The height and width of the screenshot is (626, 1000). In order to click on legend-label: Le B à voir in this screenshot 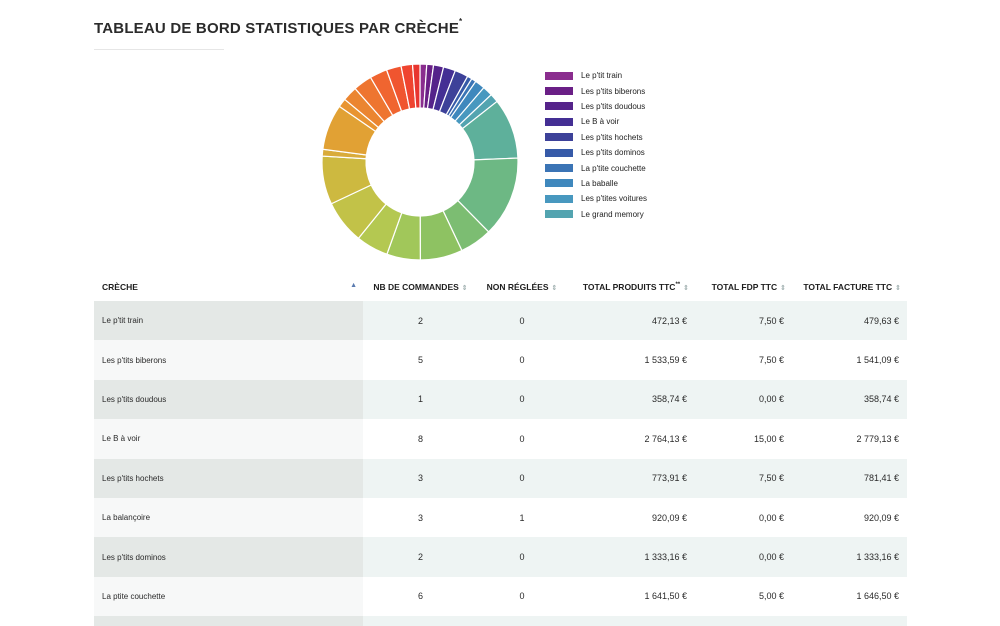, I will do `click(600, 122)`.